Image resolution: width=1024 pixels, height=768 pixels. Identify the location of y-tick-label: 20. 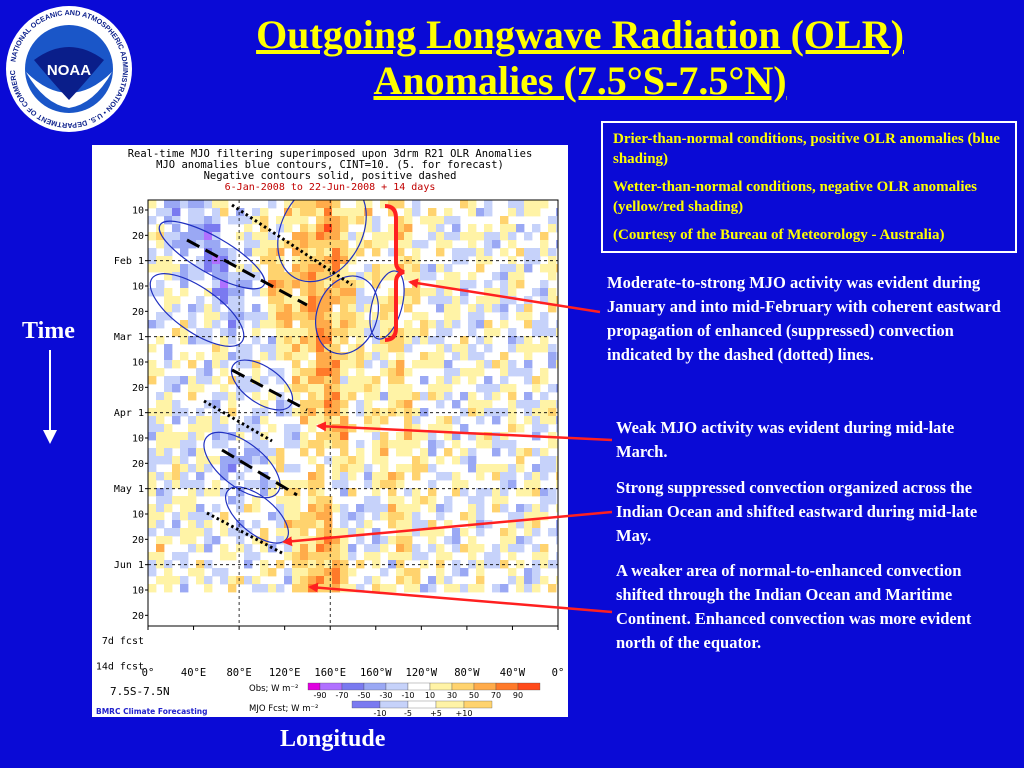
(138, 540).